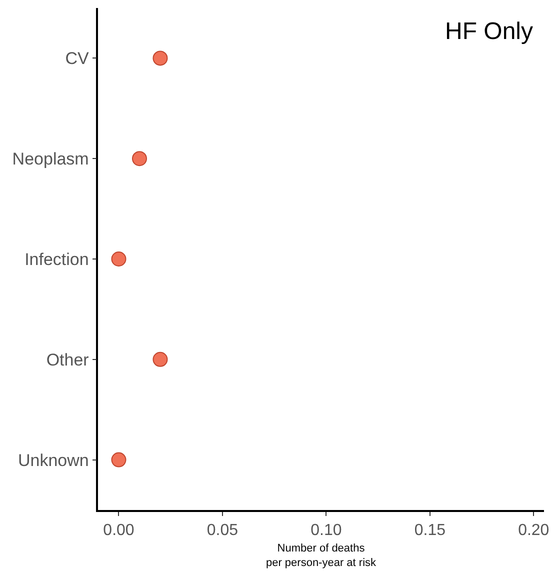 The width and height of the screenshot is (560, 575). I want to click on y-tick-label: CV, so click(77, 58).